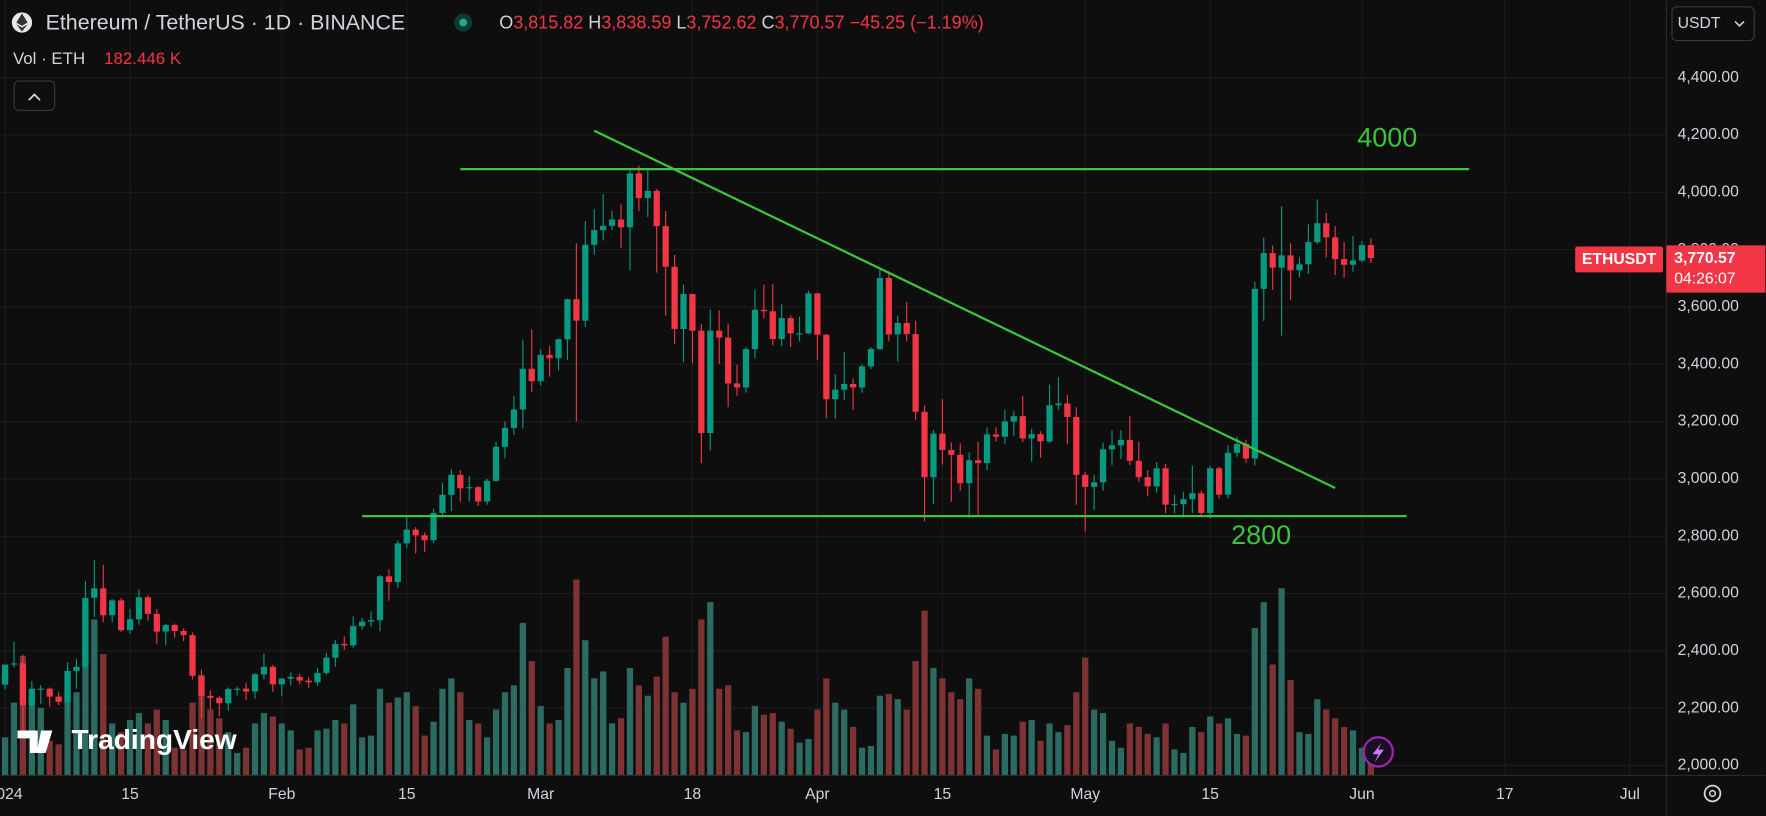 This screenshot has width=1766, height=816. What do you see at coordinates (1505, 794) in the screenshot?
I see `x-tick-label: 17` at bounding box center [1505, 794].